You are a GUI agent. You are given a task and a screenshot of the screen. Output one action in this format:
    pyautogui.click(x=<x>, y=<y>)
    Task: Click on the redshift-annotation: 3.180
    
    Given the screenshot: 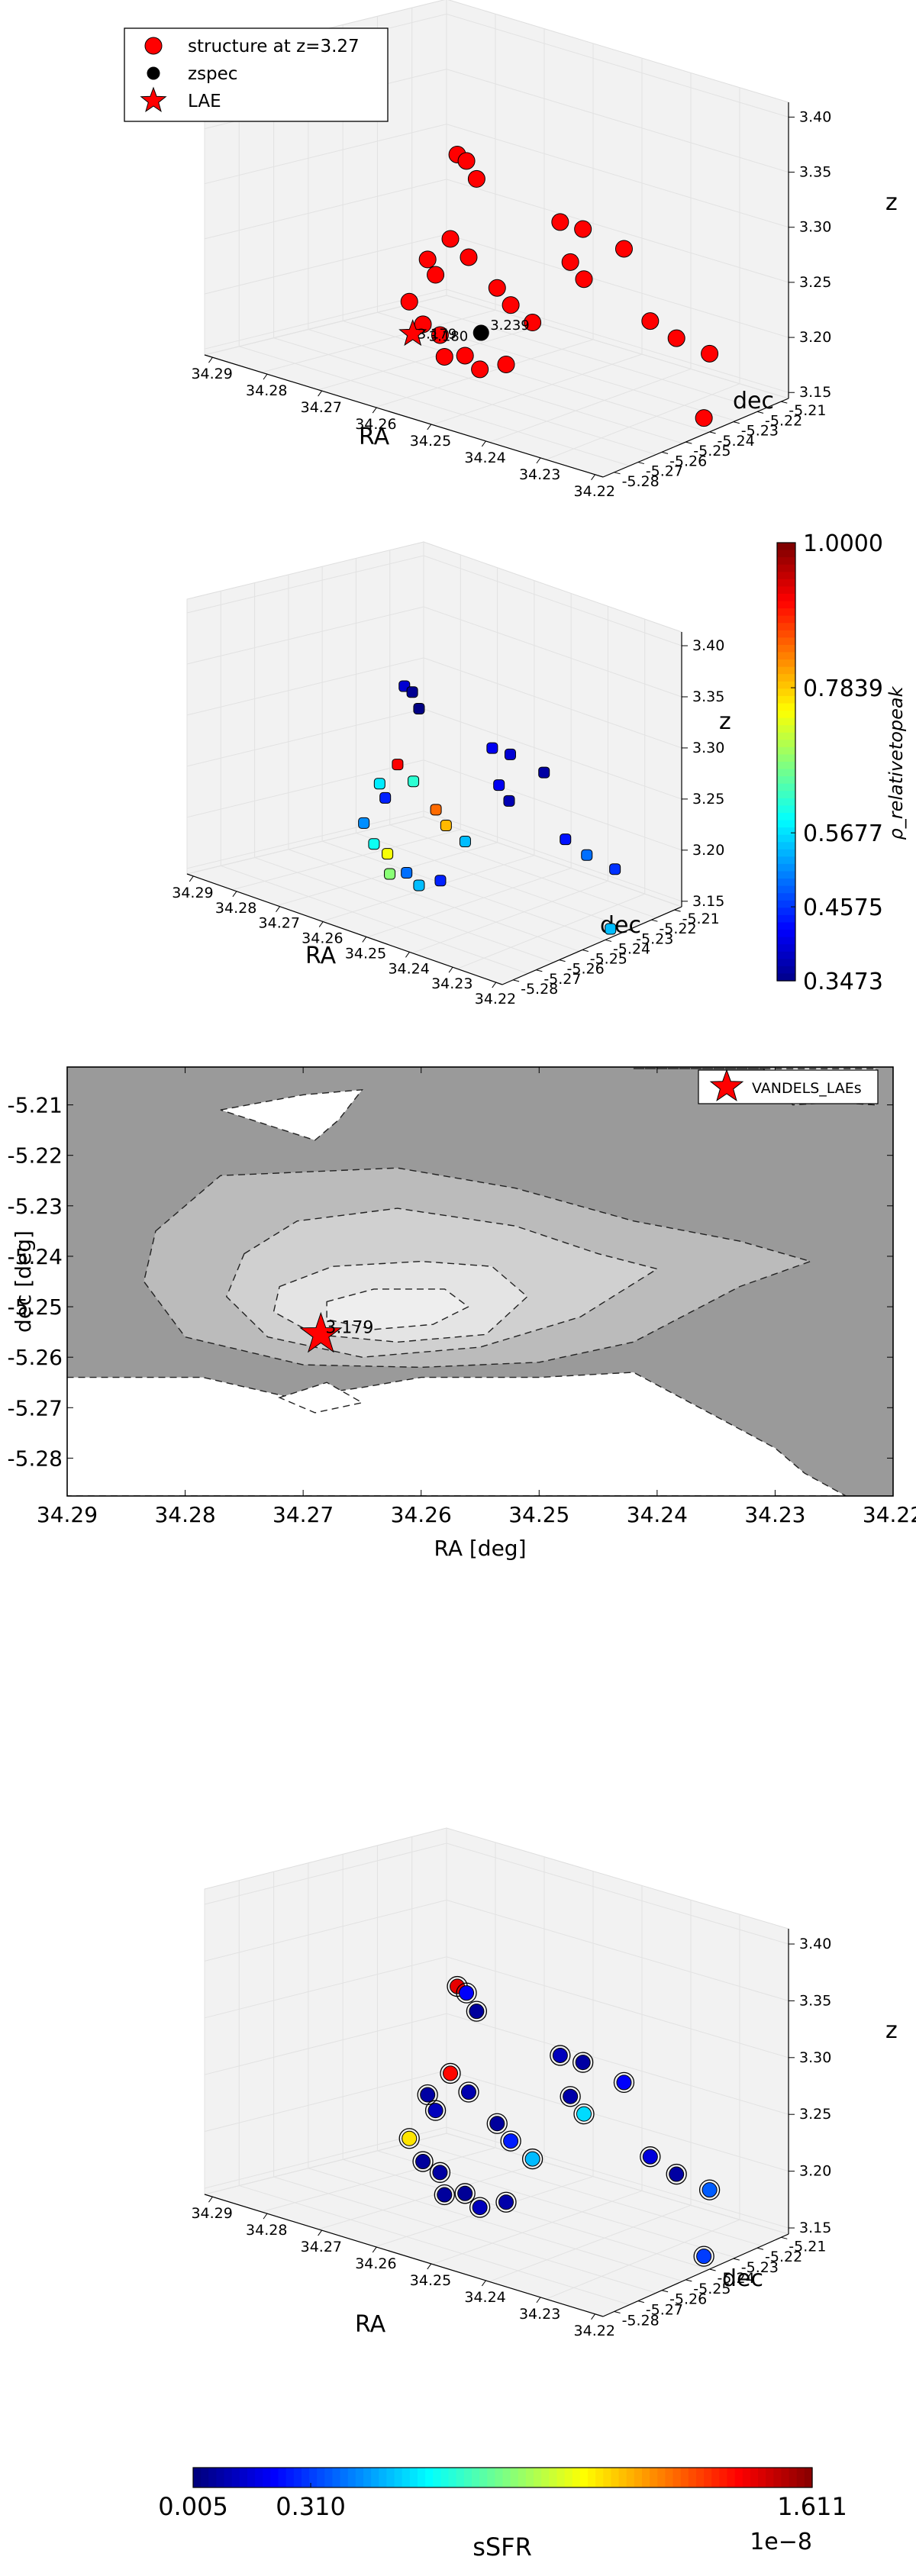 What is the action you would take?
    pyautogui.click(x=449, y=337)
    